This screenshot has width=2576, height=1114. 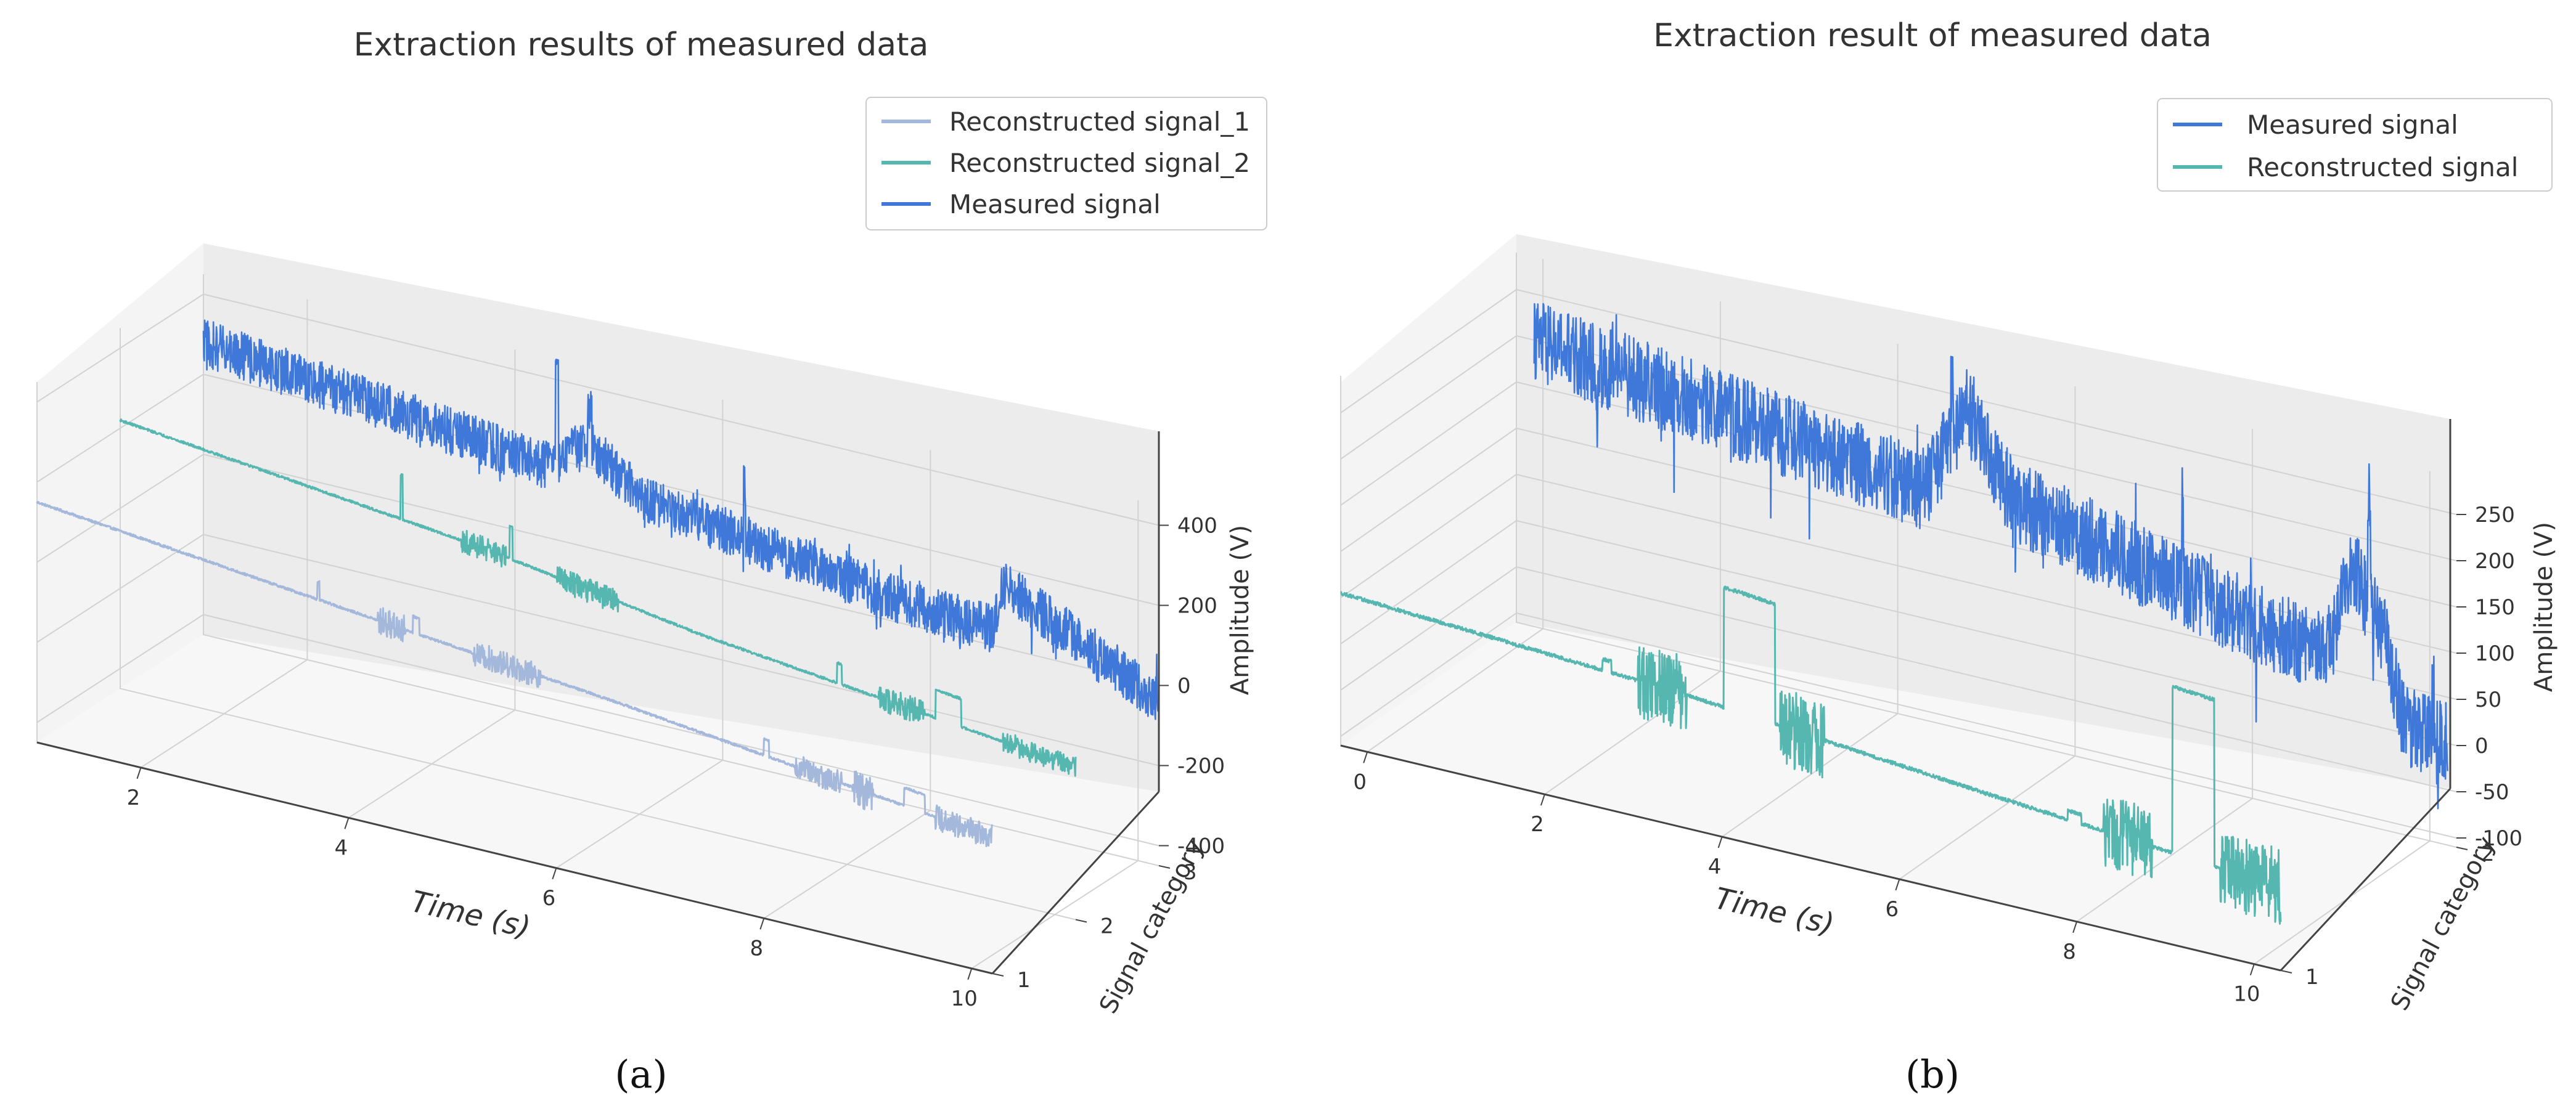 What do you see at coordinates (1190, 872) in the screenshot?
I see `y-tick-label: 3` at bounding box center [1190, 872].